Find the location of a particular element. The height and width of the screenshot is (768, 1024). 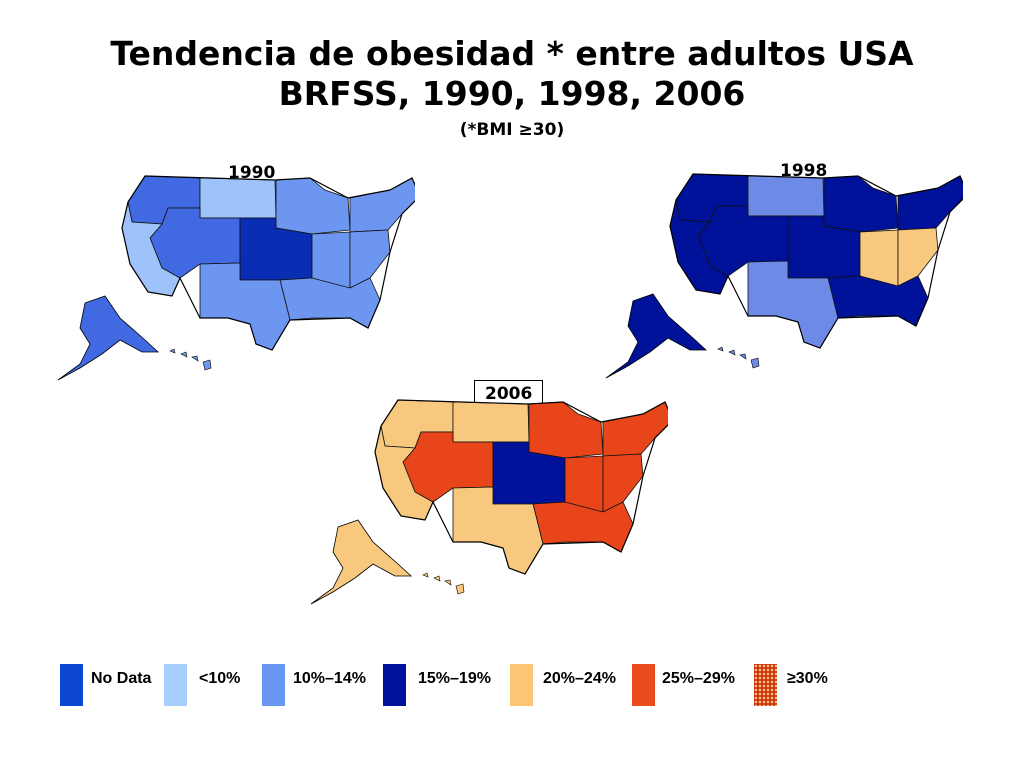

map-1990-year-label: 1990 is located at coordinates (252, 173).